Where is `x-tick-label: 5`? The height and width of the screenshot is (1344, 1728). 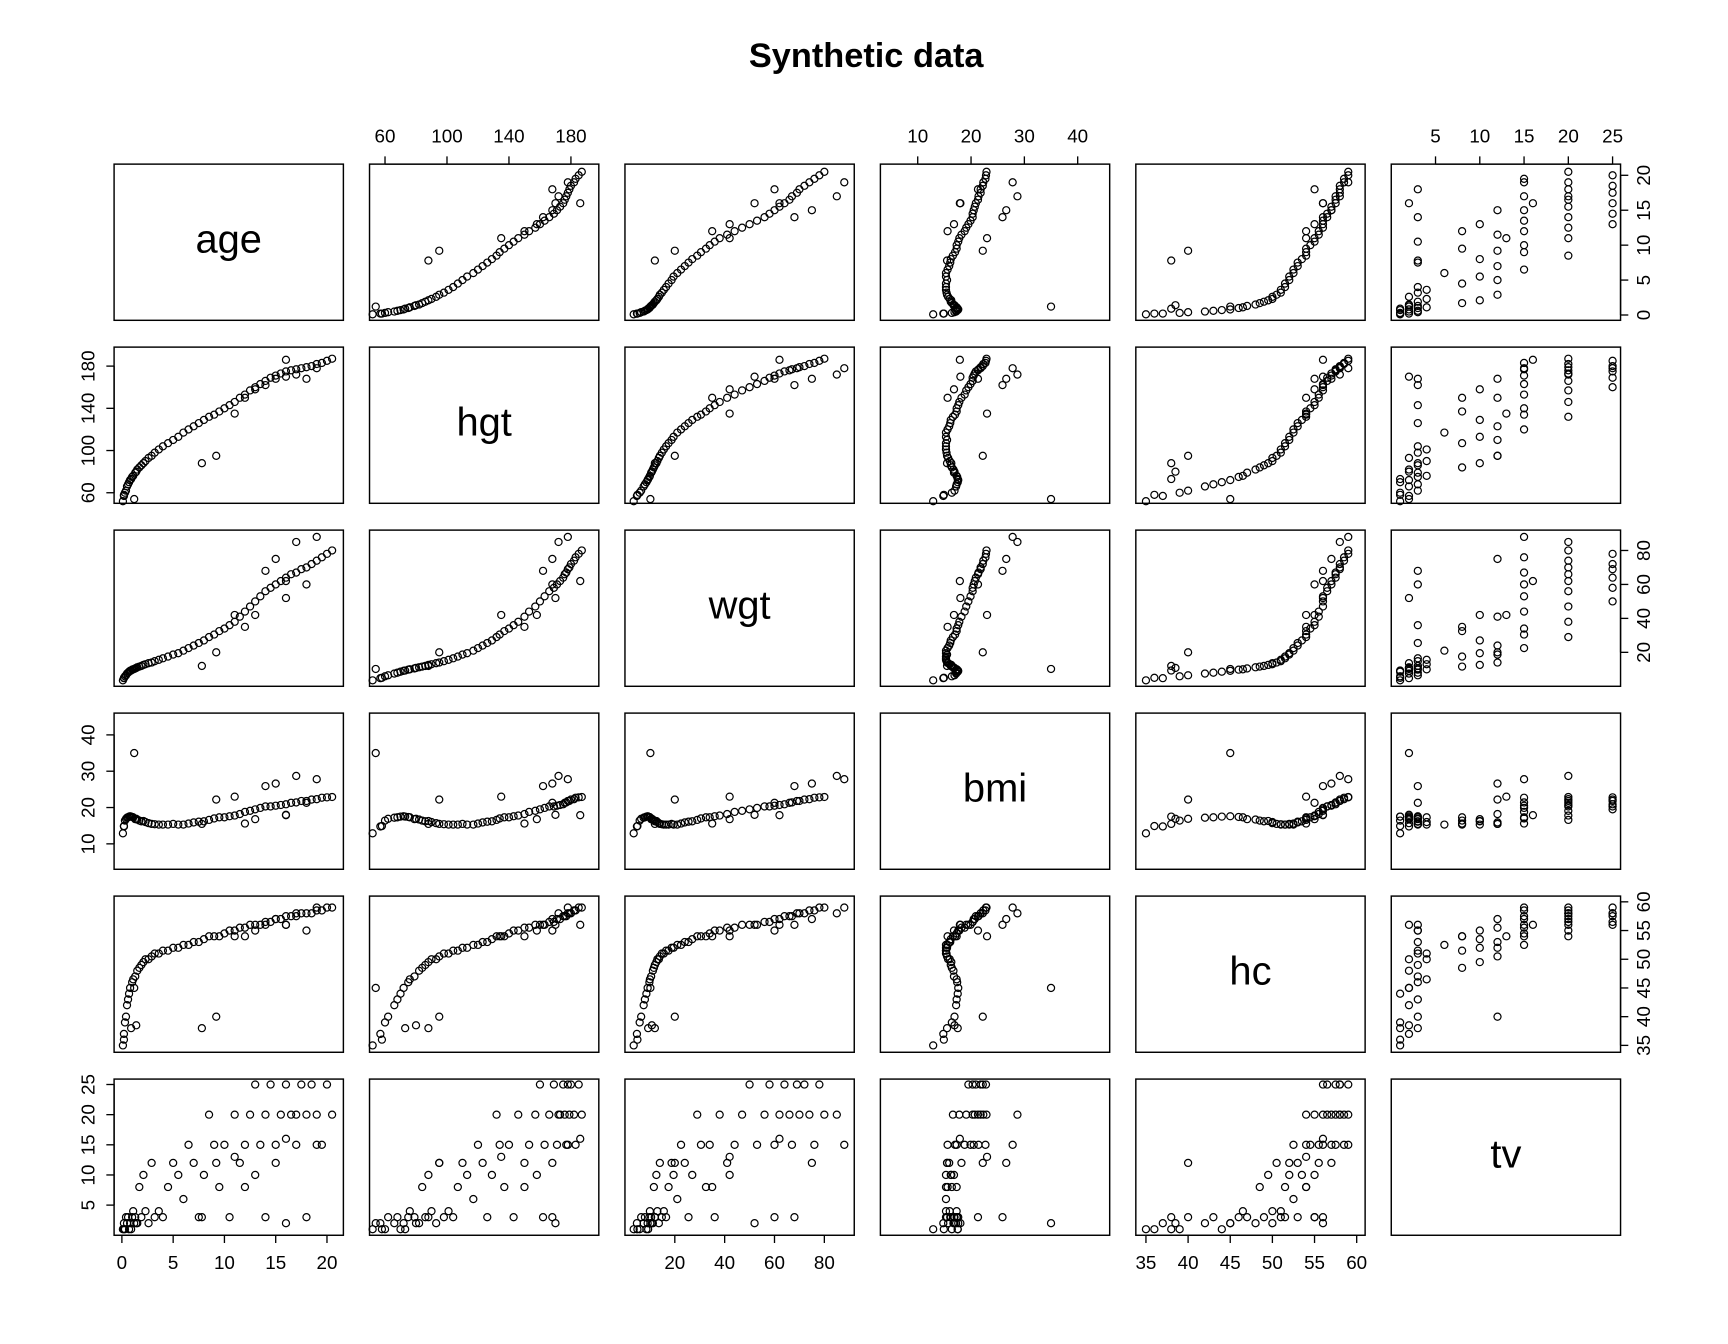
x-tick-label: 5 is located at coordinates (1435, 136).